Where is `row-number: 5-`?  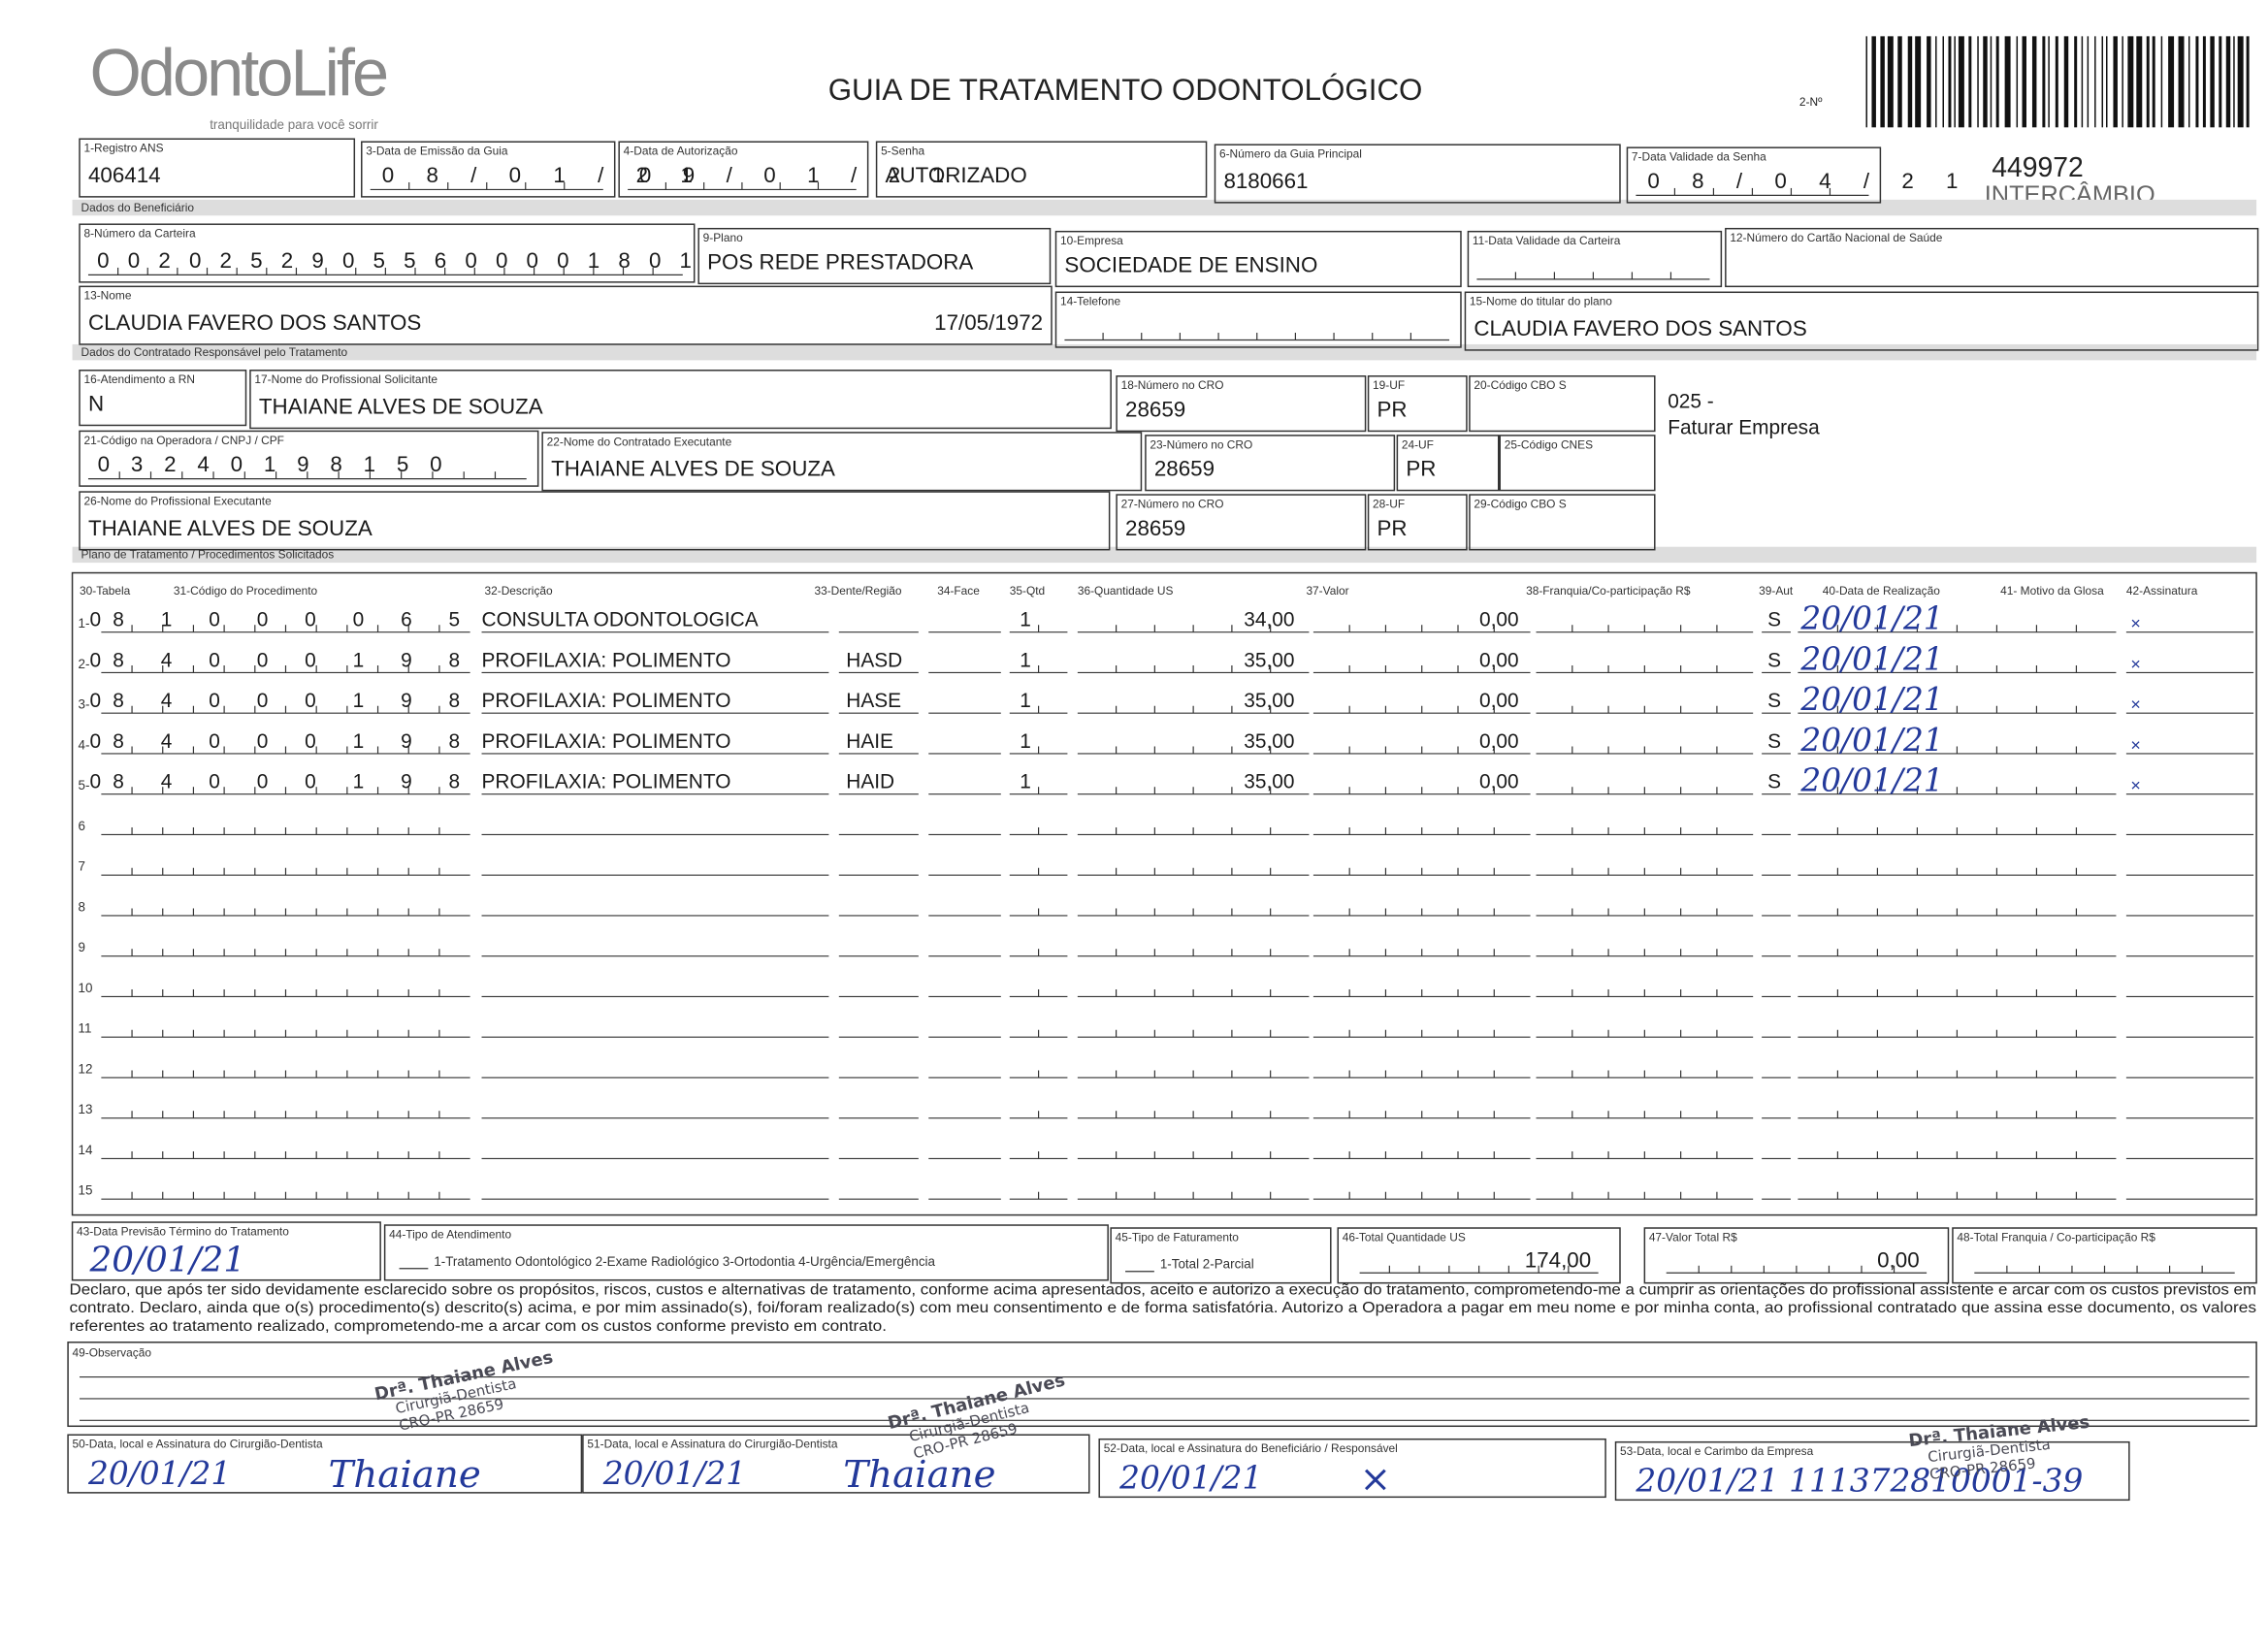
row-number: 5- is located at coordinates (84, 785).